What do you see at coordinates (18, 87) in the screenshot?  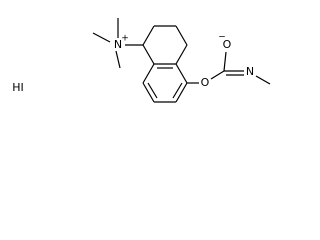 I see `atom-label: HI` at bounding box center [18, 87].